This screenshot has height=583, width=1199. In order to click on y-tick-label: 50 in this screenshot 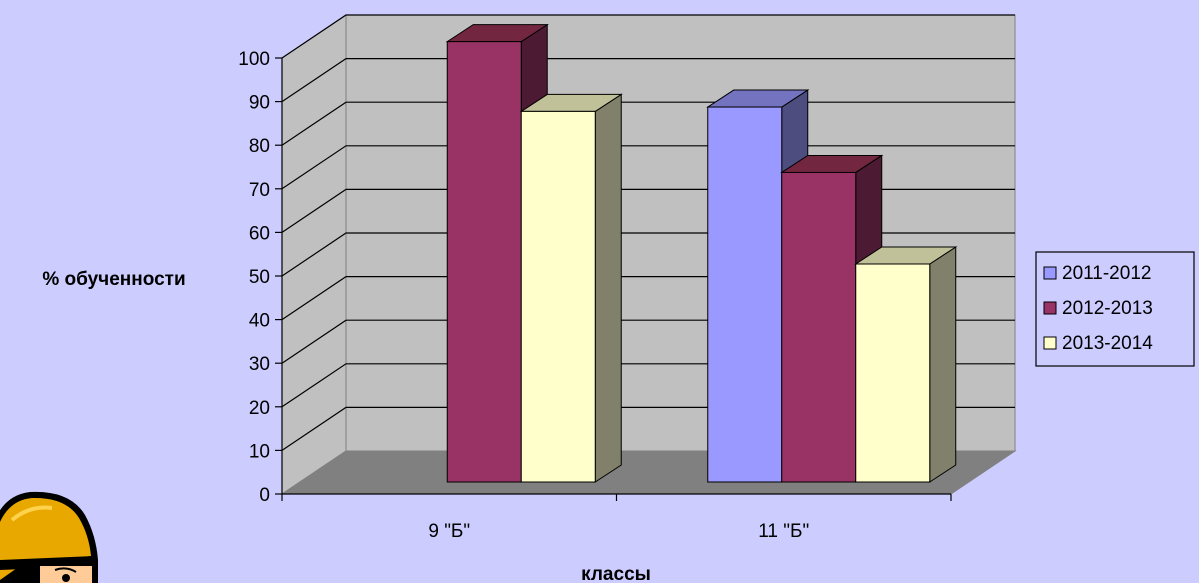, I will do `click(259, 277)`.